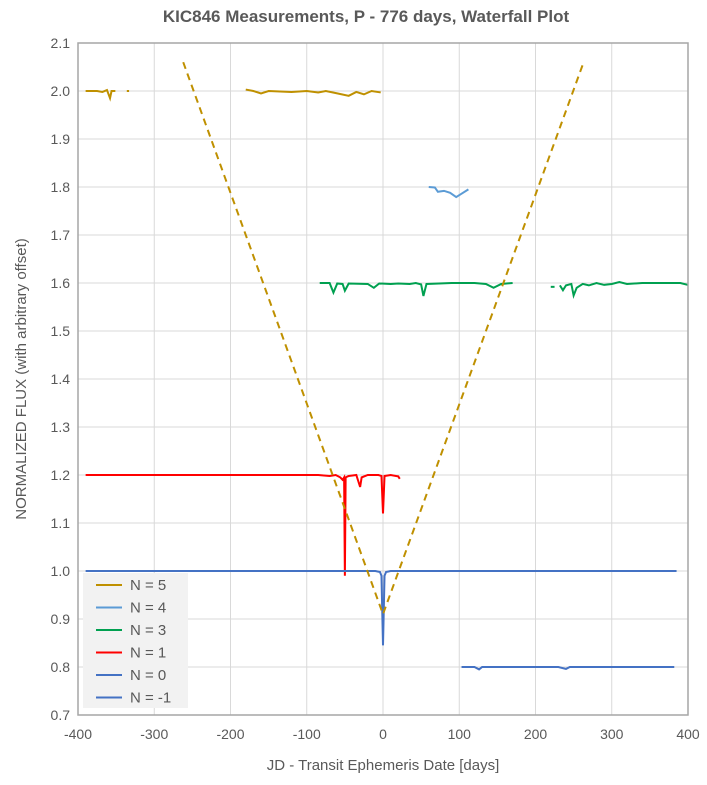 Image resolution: width=707 pixels, height=785 pixels. What do you see at coordinates (536, 734) in the screenshot?
I see `x-tick-label: 200` at bounding box center [536, 734].